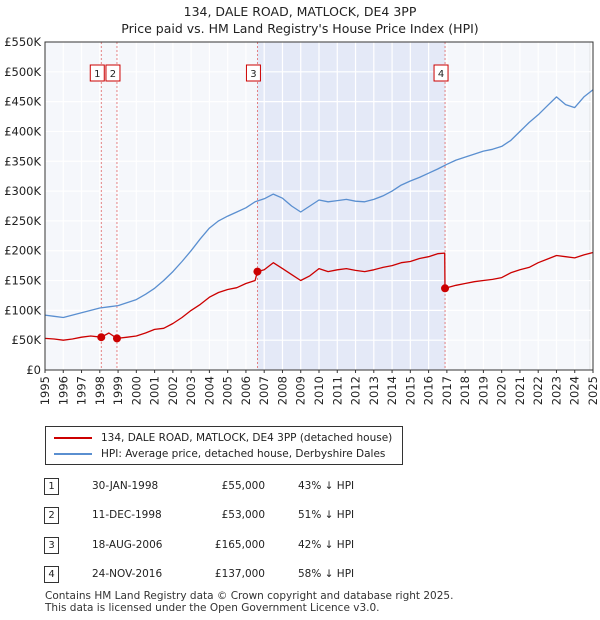 The height and width of the screenshot is (620, 600). I want to click on row-date: 11-DEC-1998, so click(127, 515).